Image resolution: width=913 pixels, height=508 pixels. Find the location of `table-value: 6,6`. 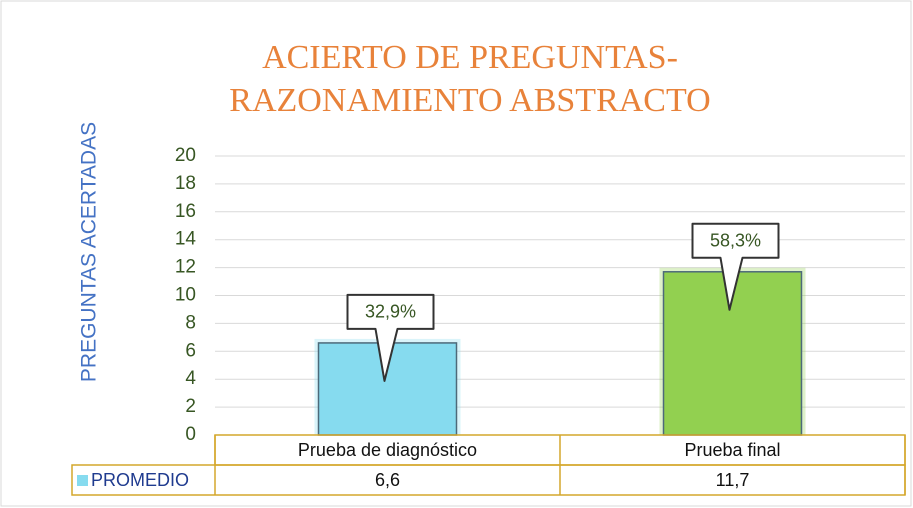

table-value: 6,6 is located at coordinates (387, 480).